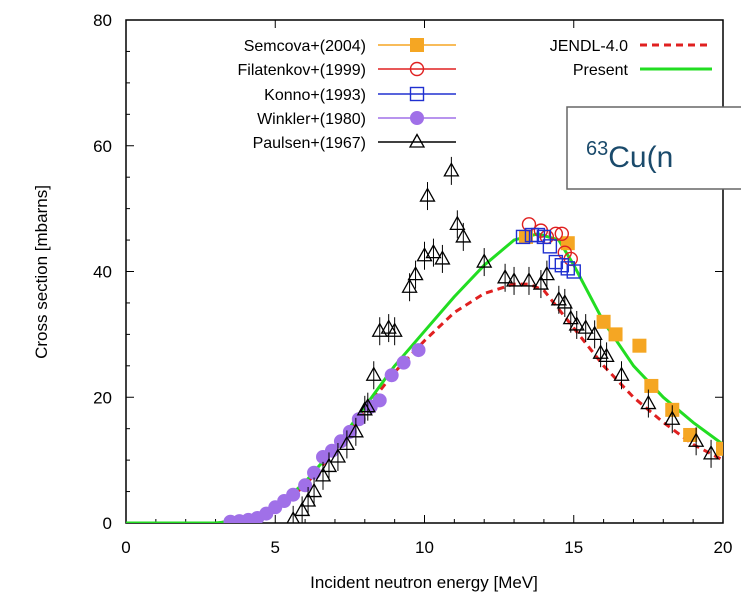  What do you see at coordinates (125, 547) in the screenshot?
I see `x-tick-label: 0` at bounding box center [125, 547].